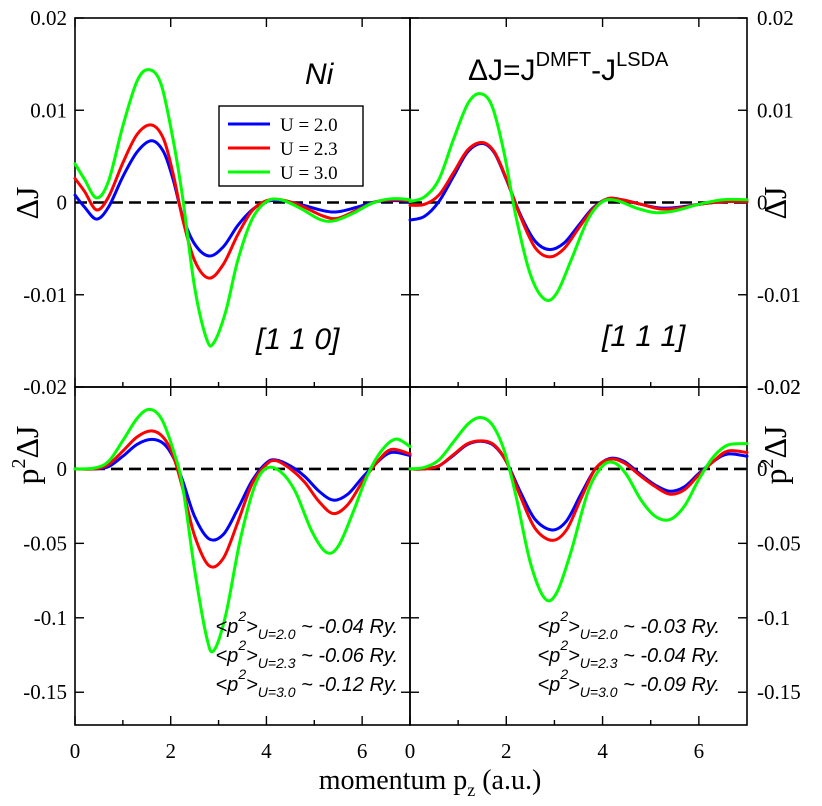 The image size is (822, 806). What do you see at coordinates (775, 477) in the screenshot?
I see `y-label-p-right: p` at bounding box center [775, 477].